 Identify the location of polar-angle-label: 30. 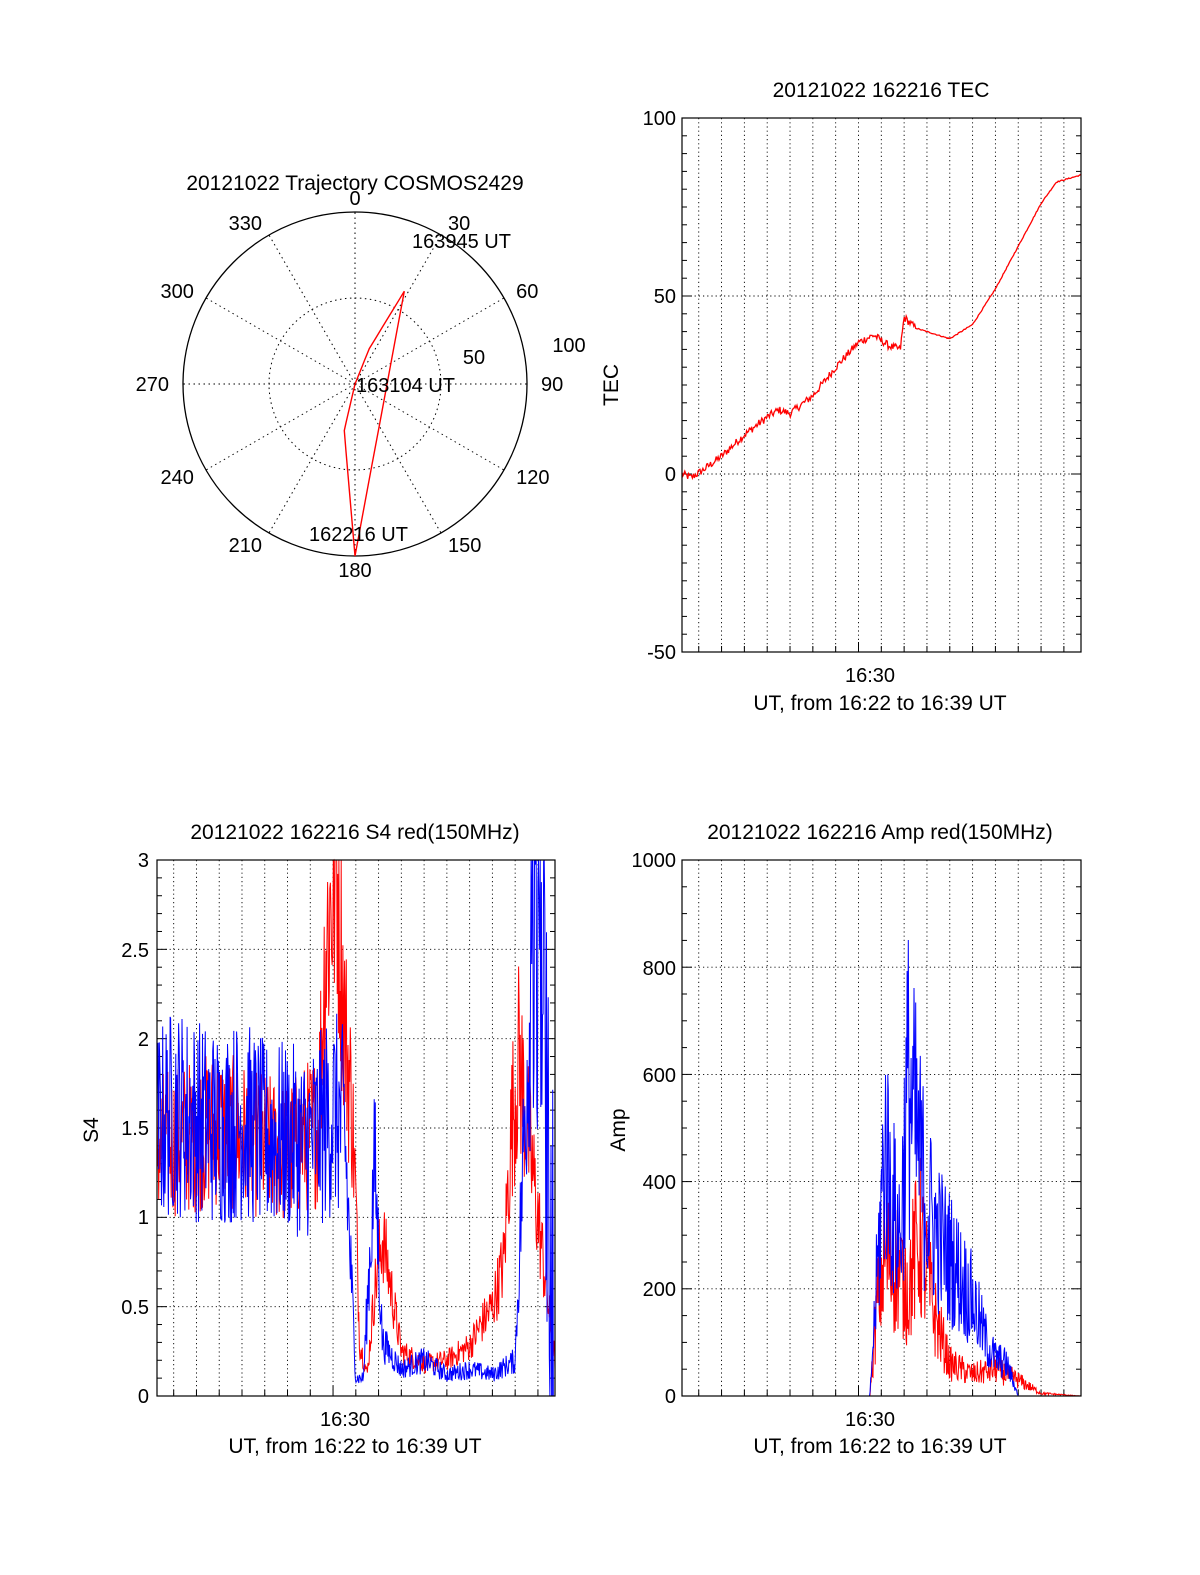
(459, 224).